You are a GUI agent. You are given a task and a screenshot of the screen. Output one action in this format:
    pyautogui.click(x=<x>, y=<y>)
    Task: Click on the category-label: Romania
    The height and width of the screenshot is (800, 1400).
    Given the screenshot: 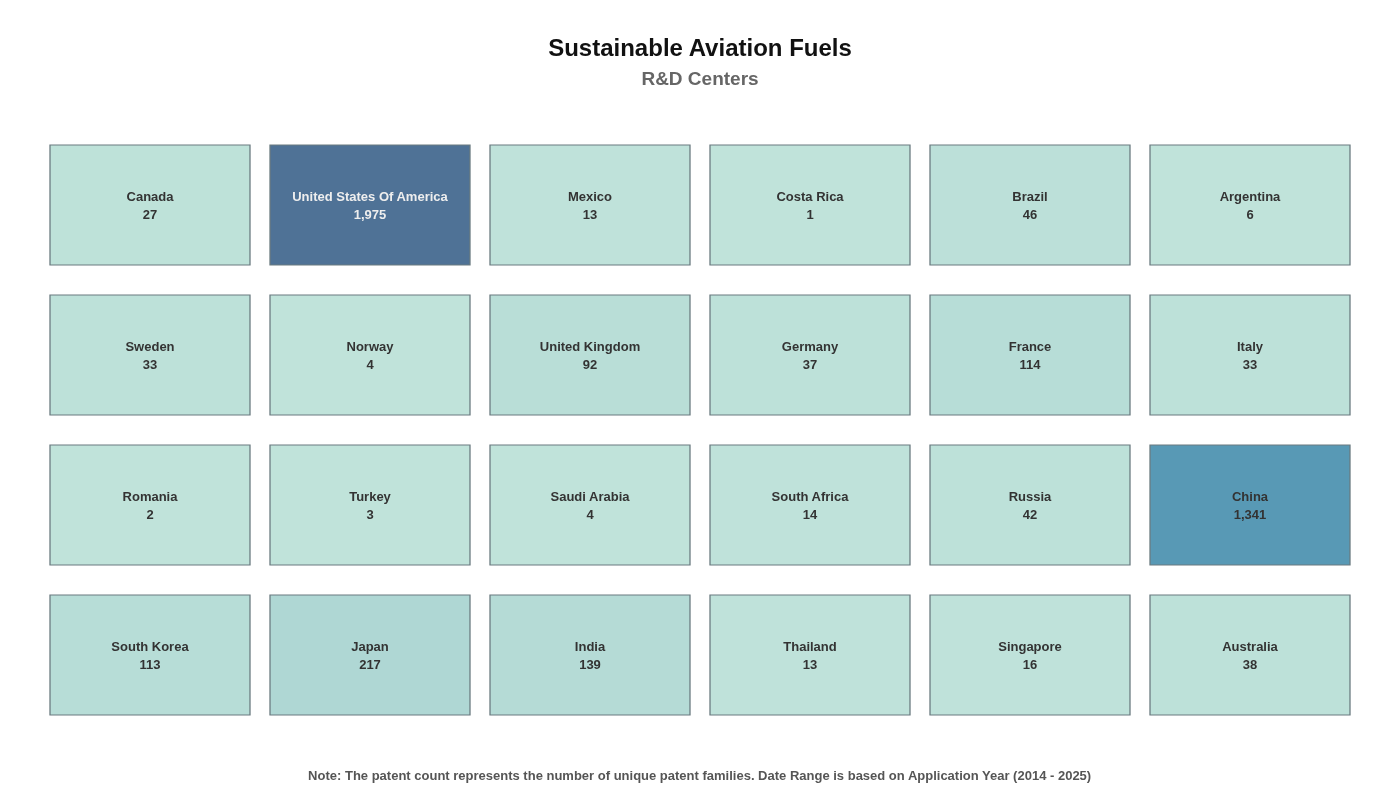 What is the action you would take?
    pyautogui.click(x=150, y=496)
    